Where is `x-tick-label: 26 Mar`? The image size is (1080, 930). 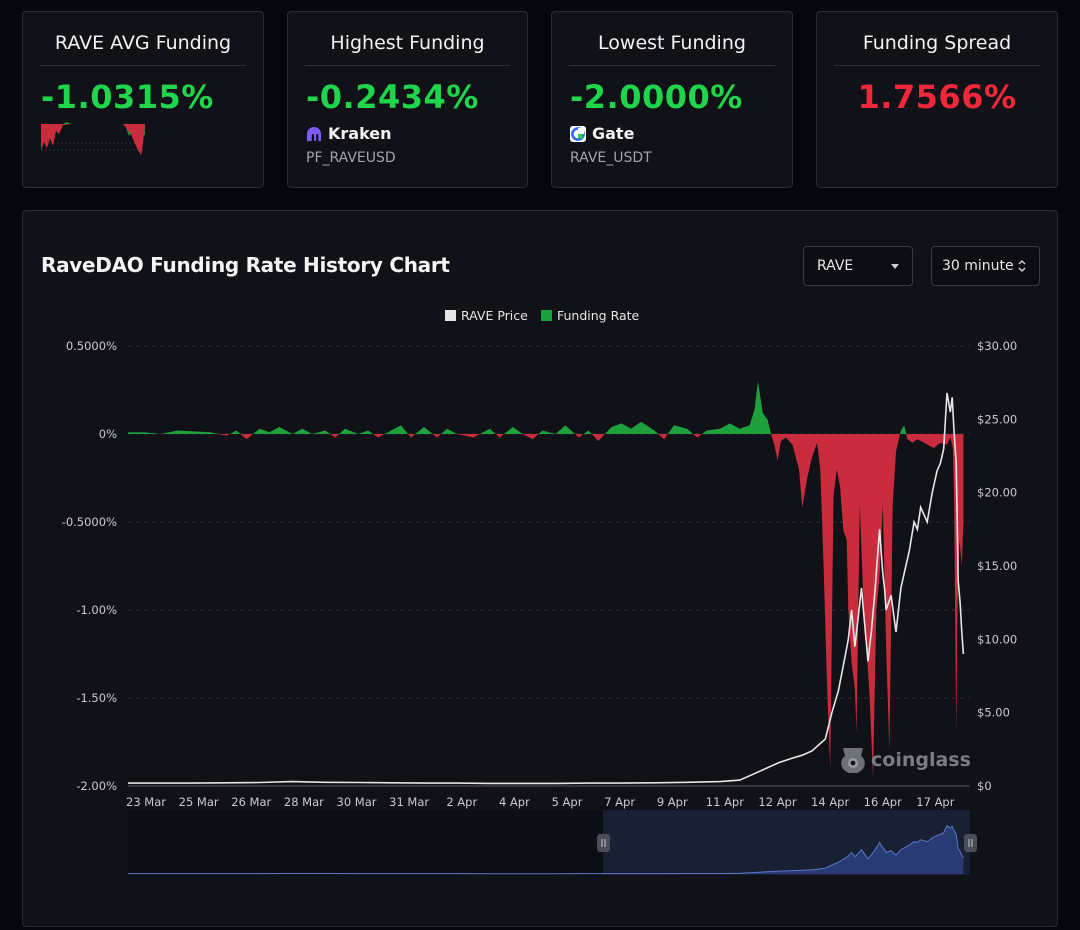
x-tick-label: 26 Mar is located at coordinates (251, 802).